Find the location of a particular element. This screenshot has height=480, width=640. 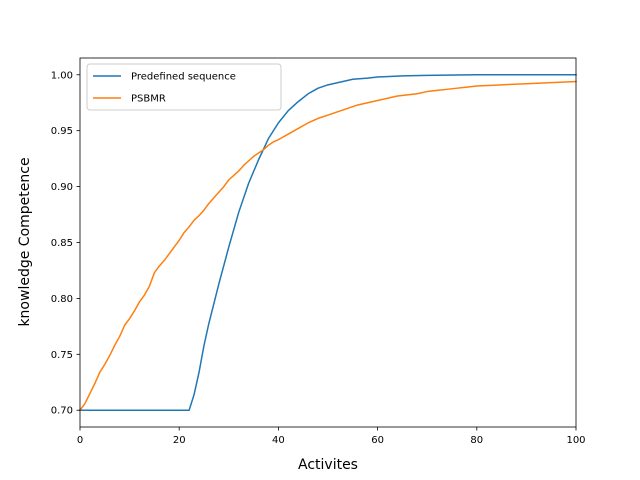

x-axis-label: Activites is located at coordinates (328, 465).